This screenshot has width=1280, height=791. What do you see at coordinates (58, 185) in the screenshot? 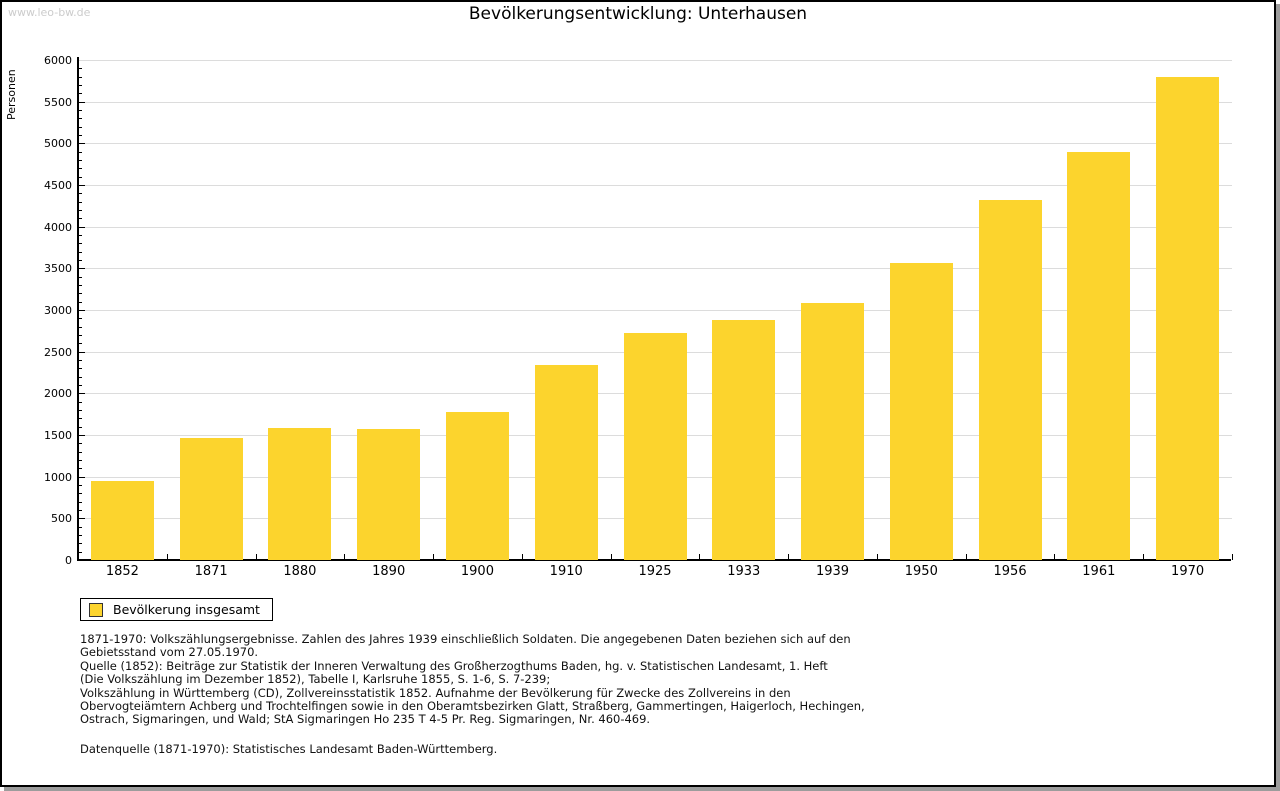
I see `y-tick-label: 4500` at bounding box center [58, 185].